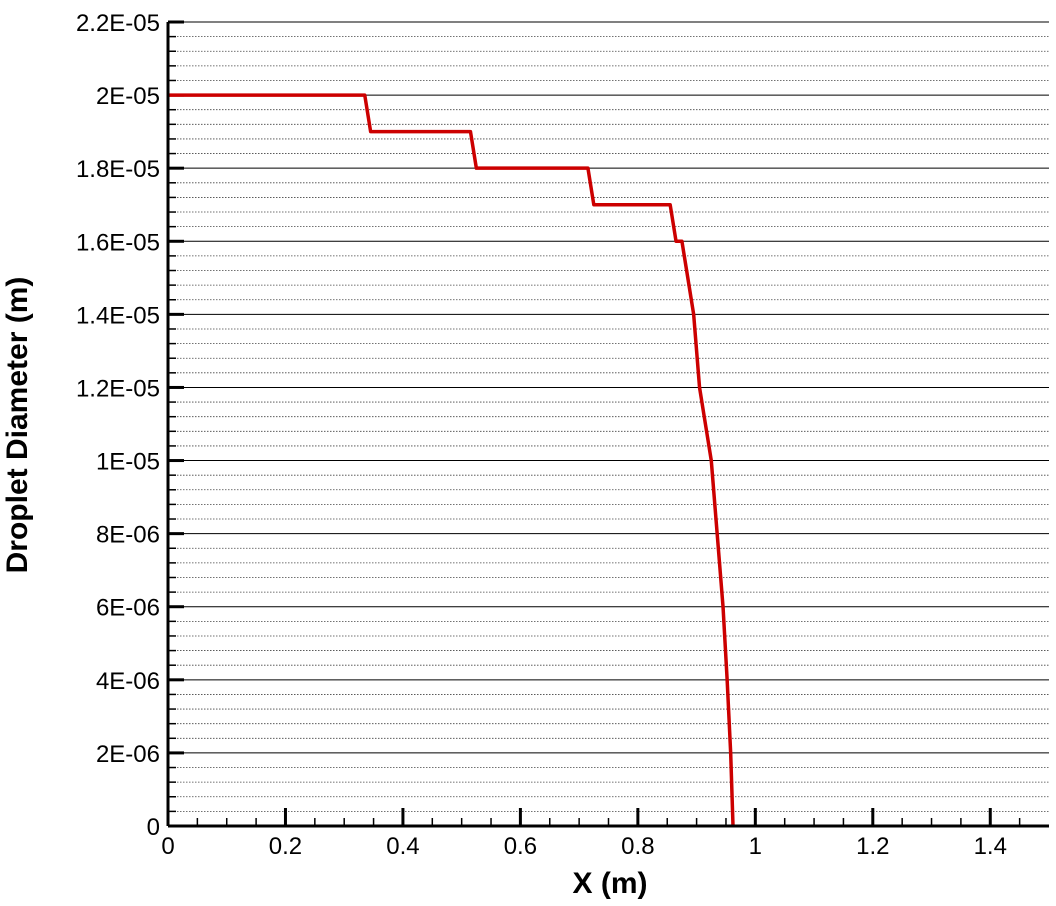 The height and width of the screenshot is (906, 1056). What do you see at coordinates (118, 169) in the screenshot?
I see `y-tick-label: 1.8E-05` at bounding box center [118, 169].